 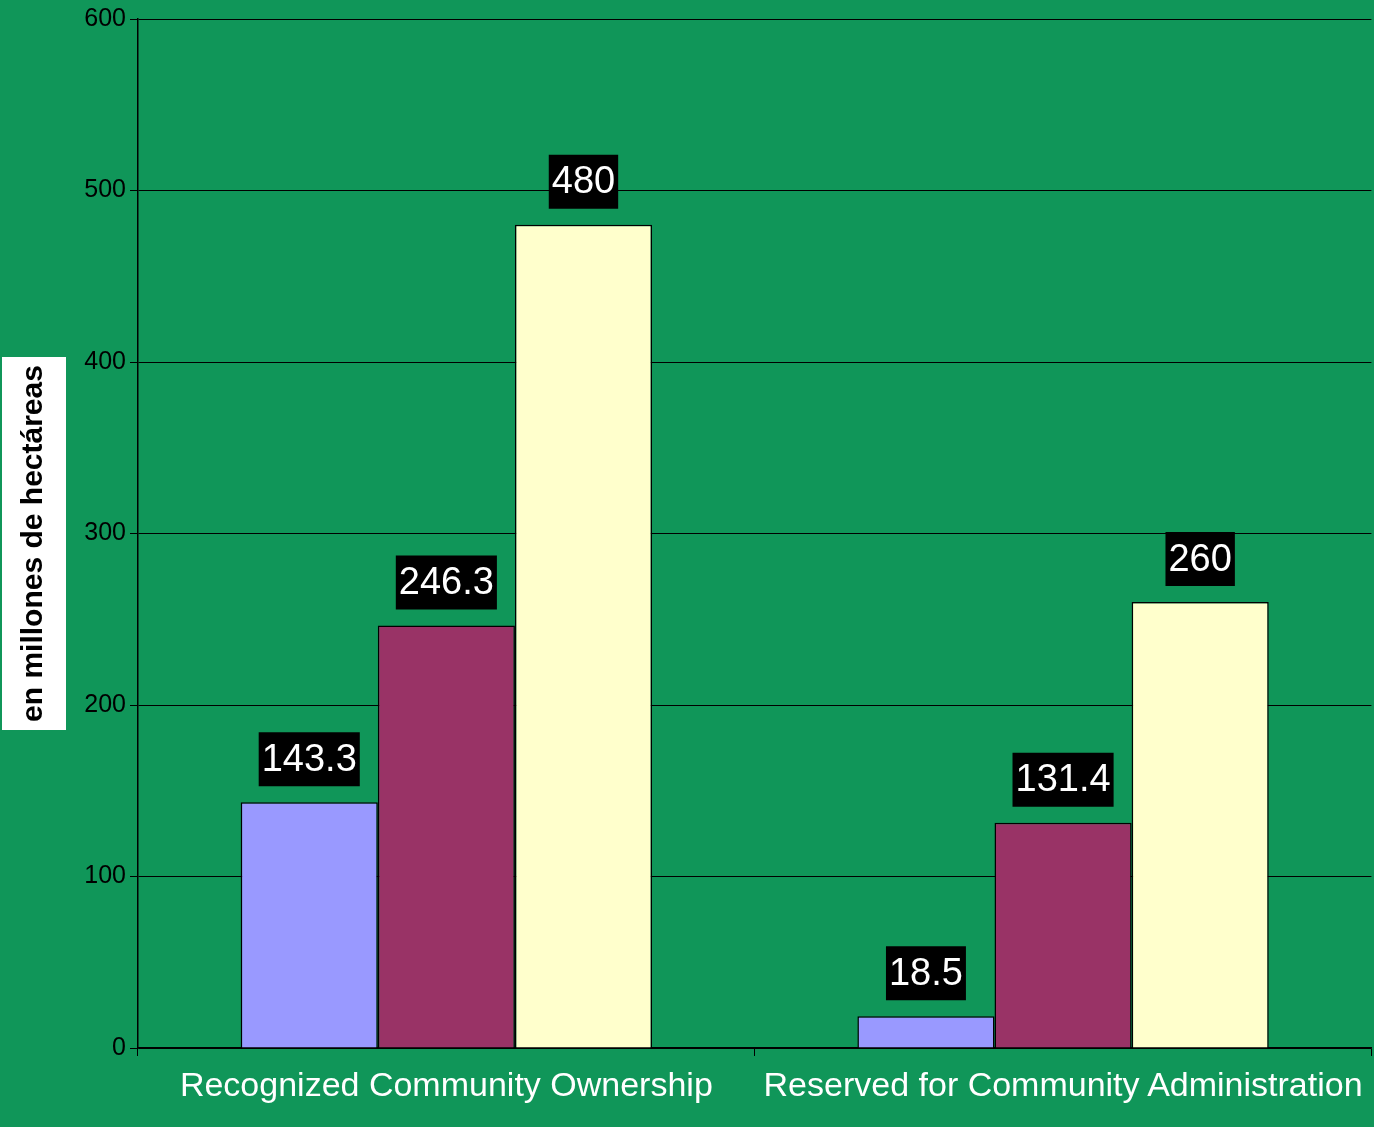 I want to click on data-label: 143.3, so click(x=309, y=757).